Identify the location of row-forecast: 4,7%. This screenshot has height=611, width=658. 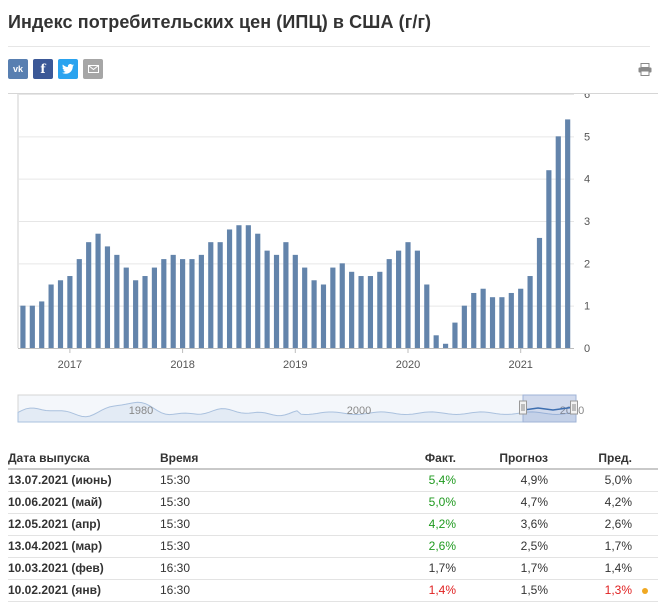
(502, 502).